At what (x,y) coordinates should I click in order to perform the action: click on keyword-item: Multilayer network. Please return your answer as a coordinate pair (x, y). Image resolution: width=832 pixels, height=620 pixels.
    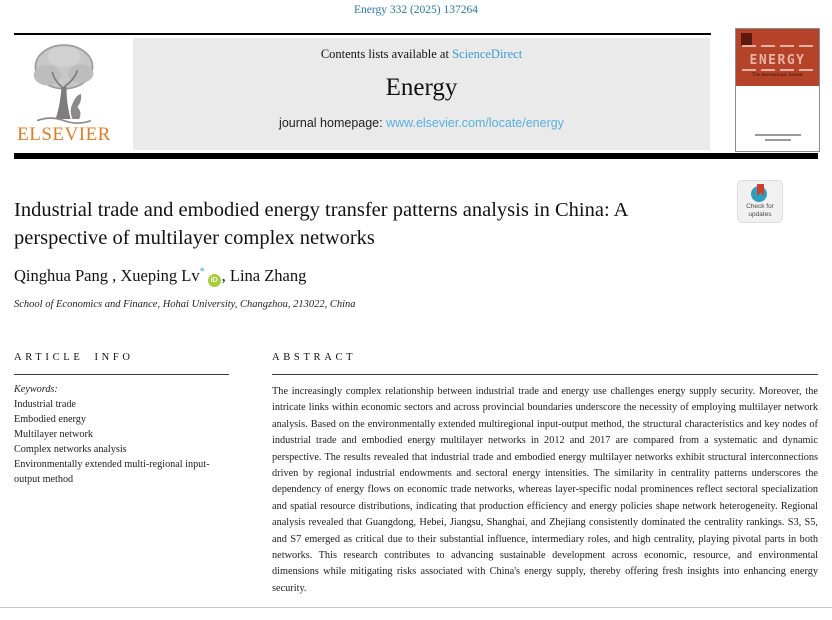
    Looking at the image, I should click on (53, 434).